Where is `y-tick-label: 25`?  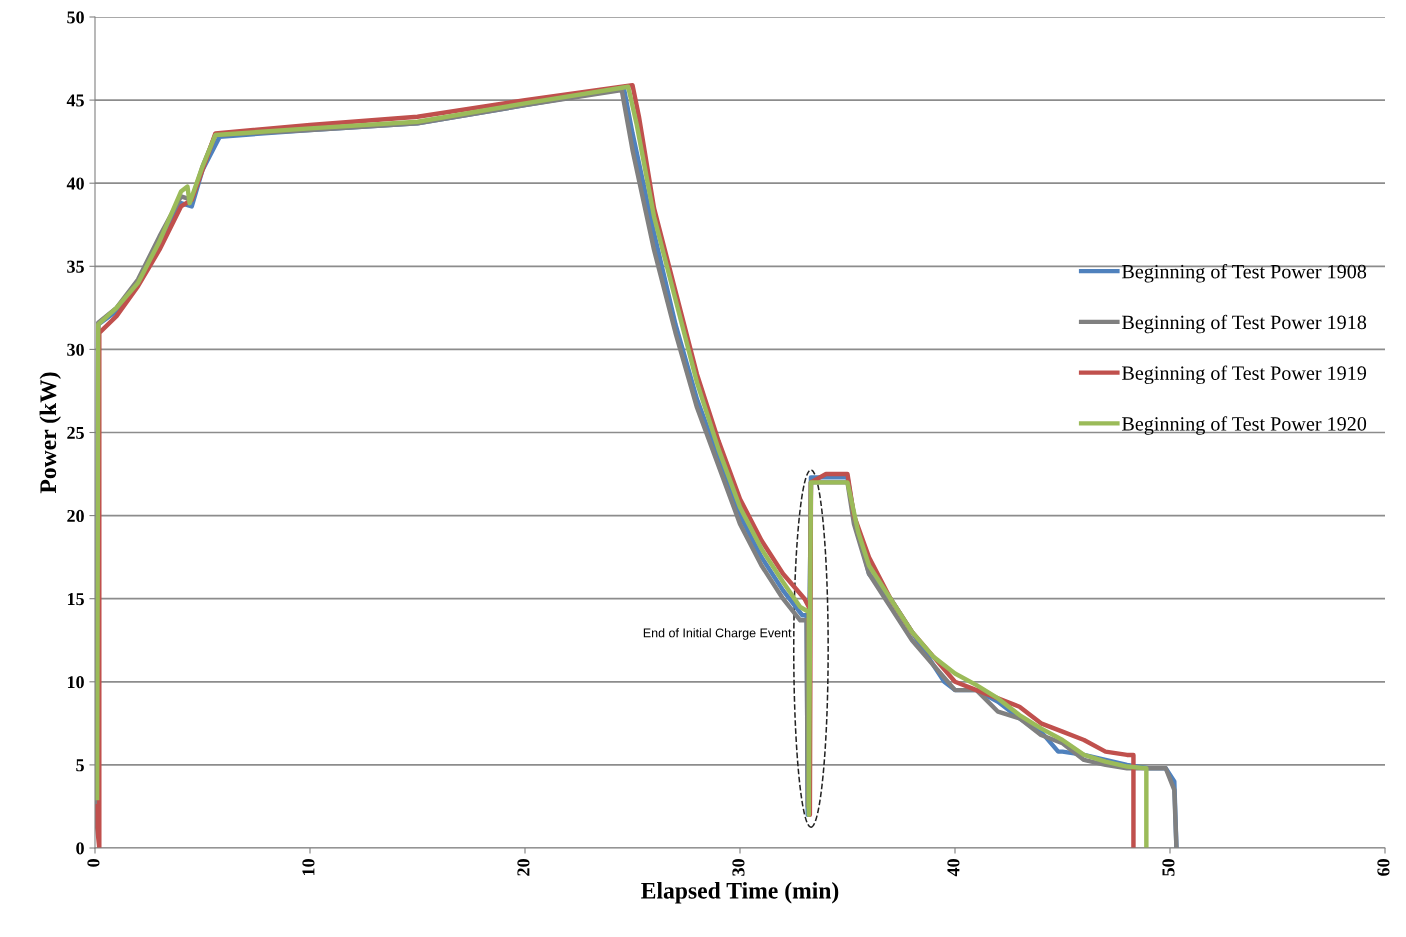 y-tick-label: 25 is located at coordinates (75, 432).